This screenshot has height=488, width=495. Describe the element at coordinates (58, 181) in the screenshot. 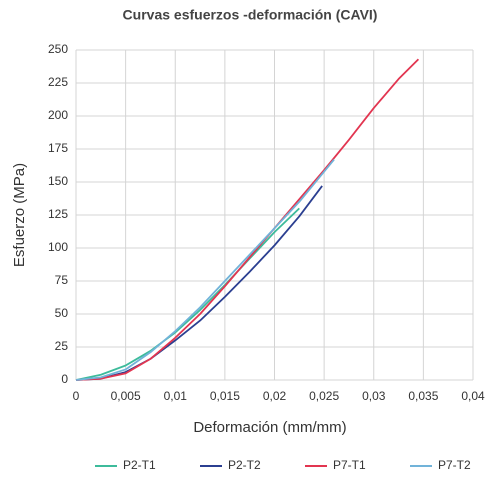

I see `y-tick-label: 150` at that location.